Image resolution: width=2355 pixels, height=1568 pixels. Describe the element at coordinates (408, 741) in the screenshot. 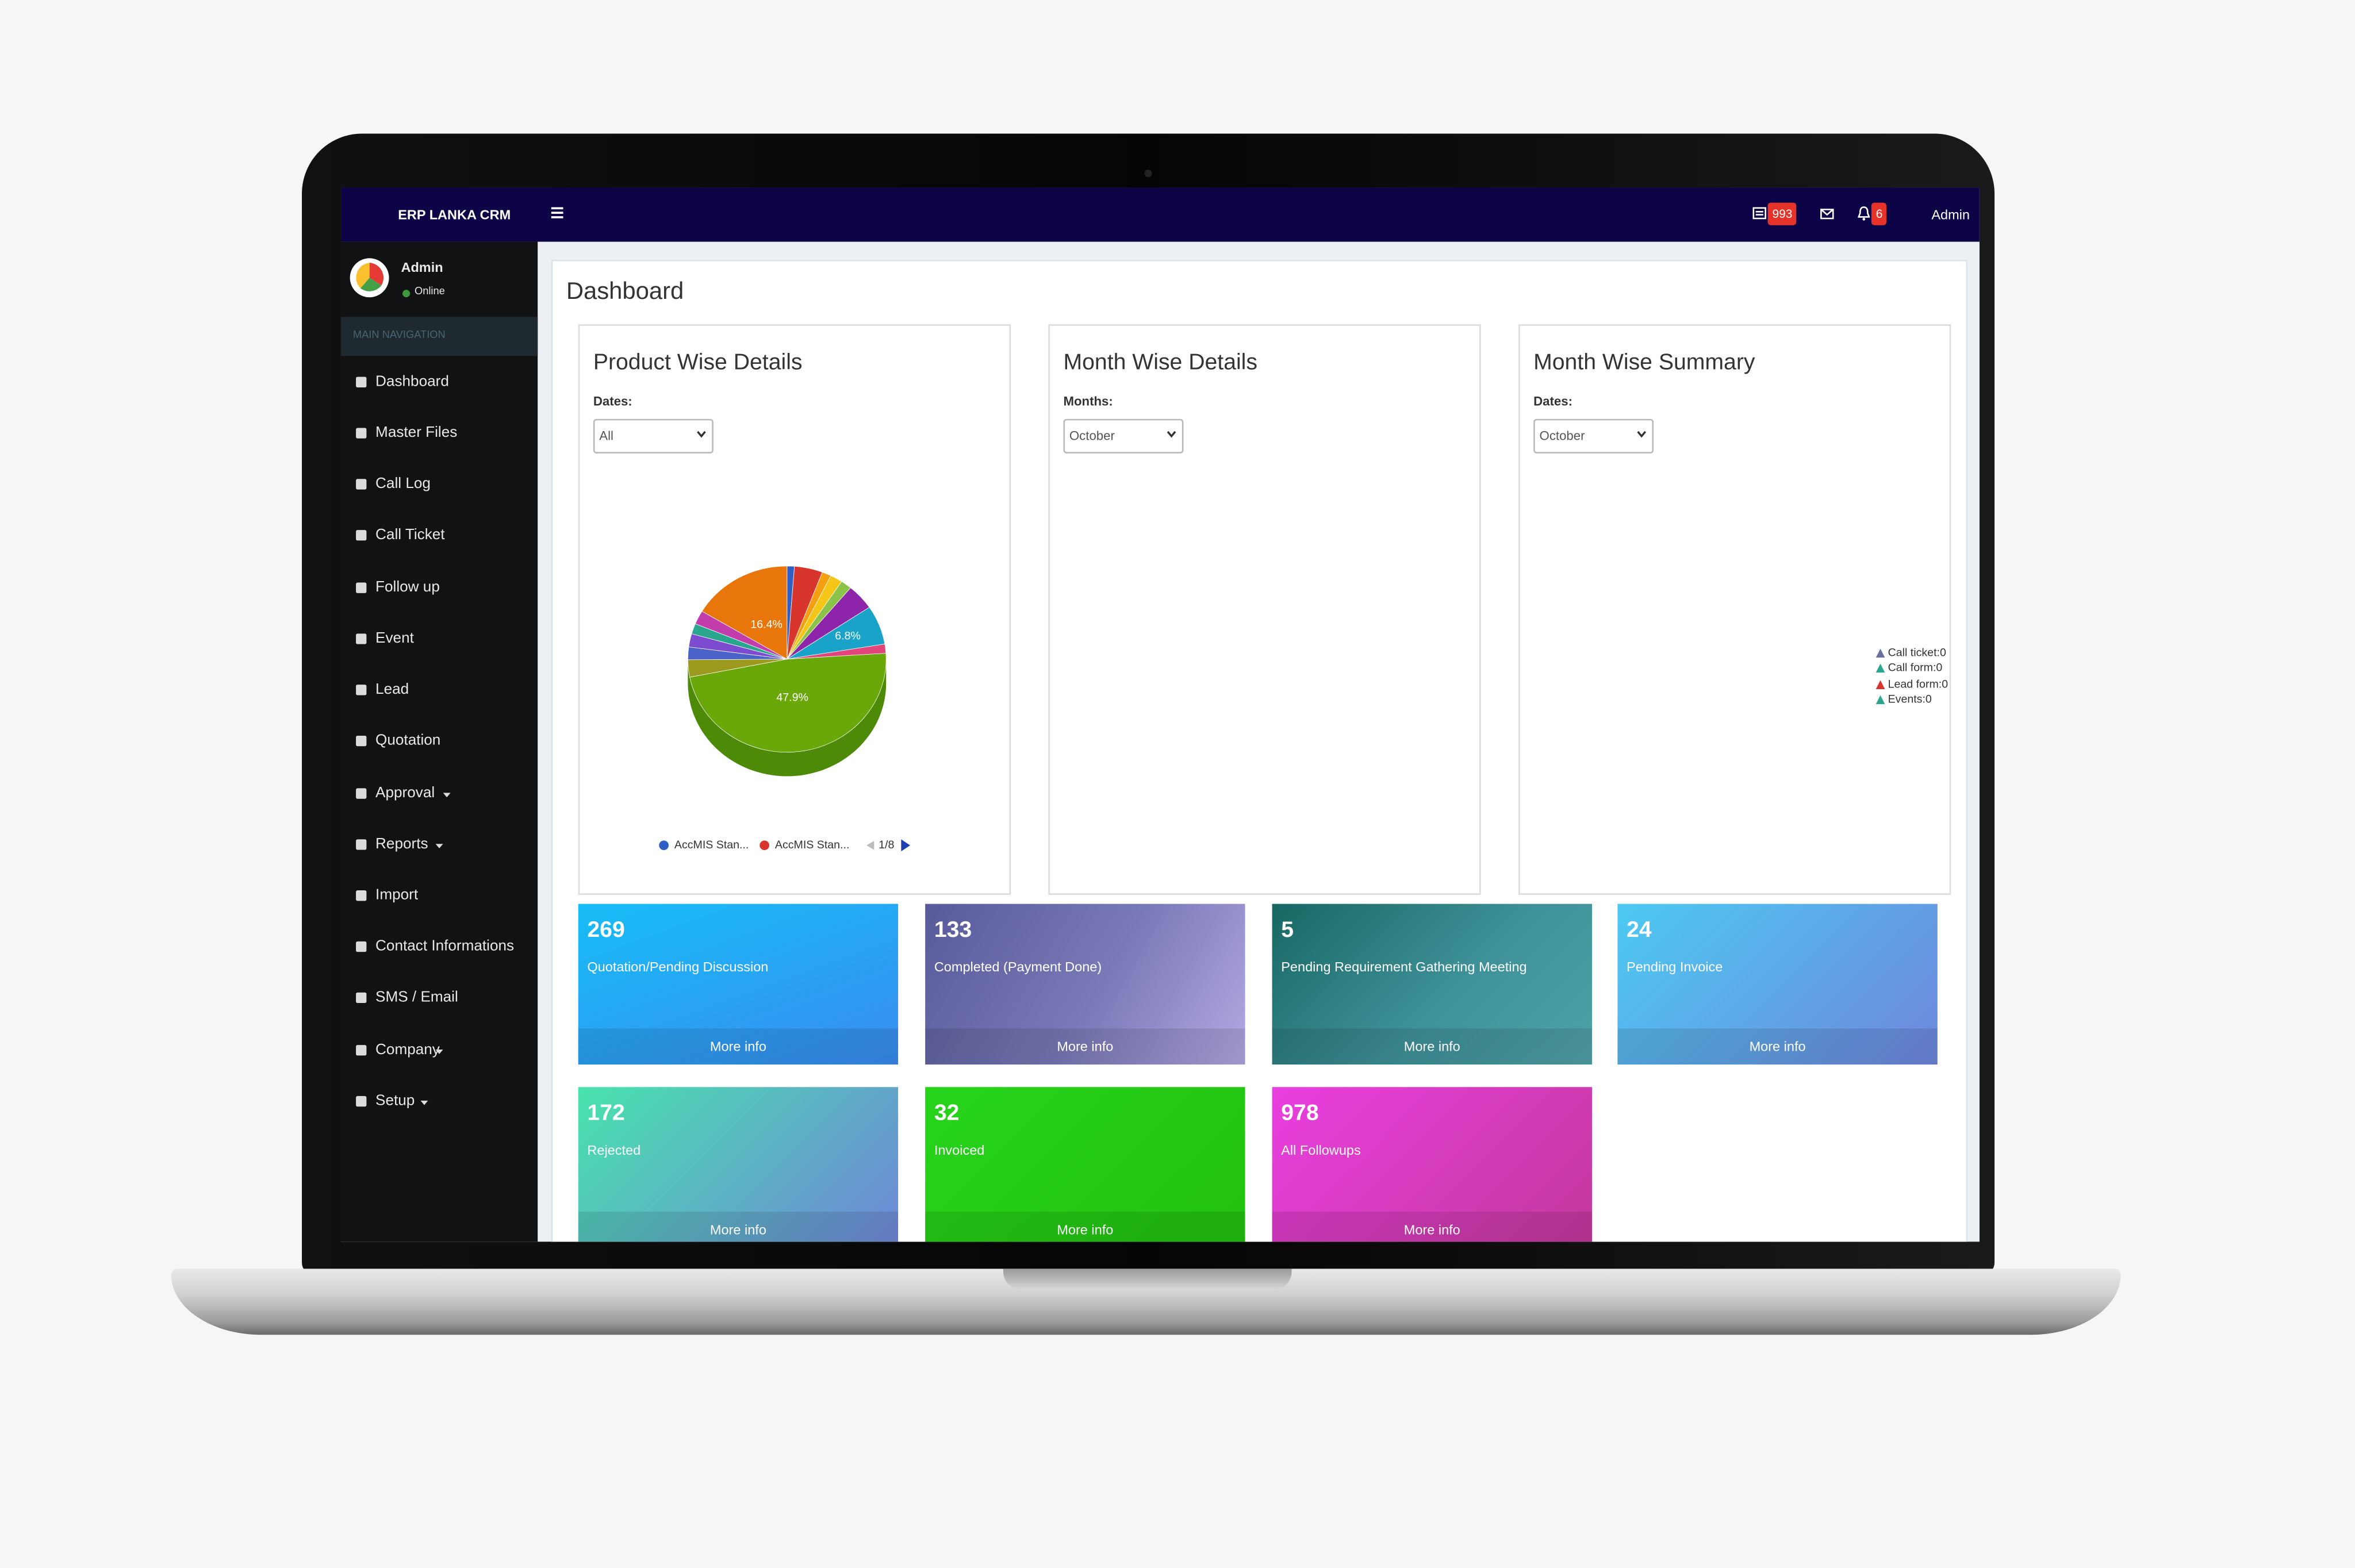

I see `menu-label: Quotation` at that location.